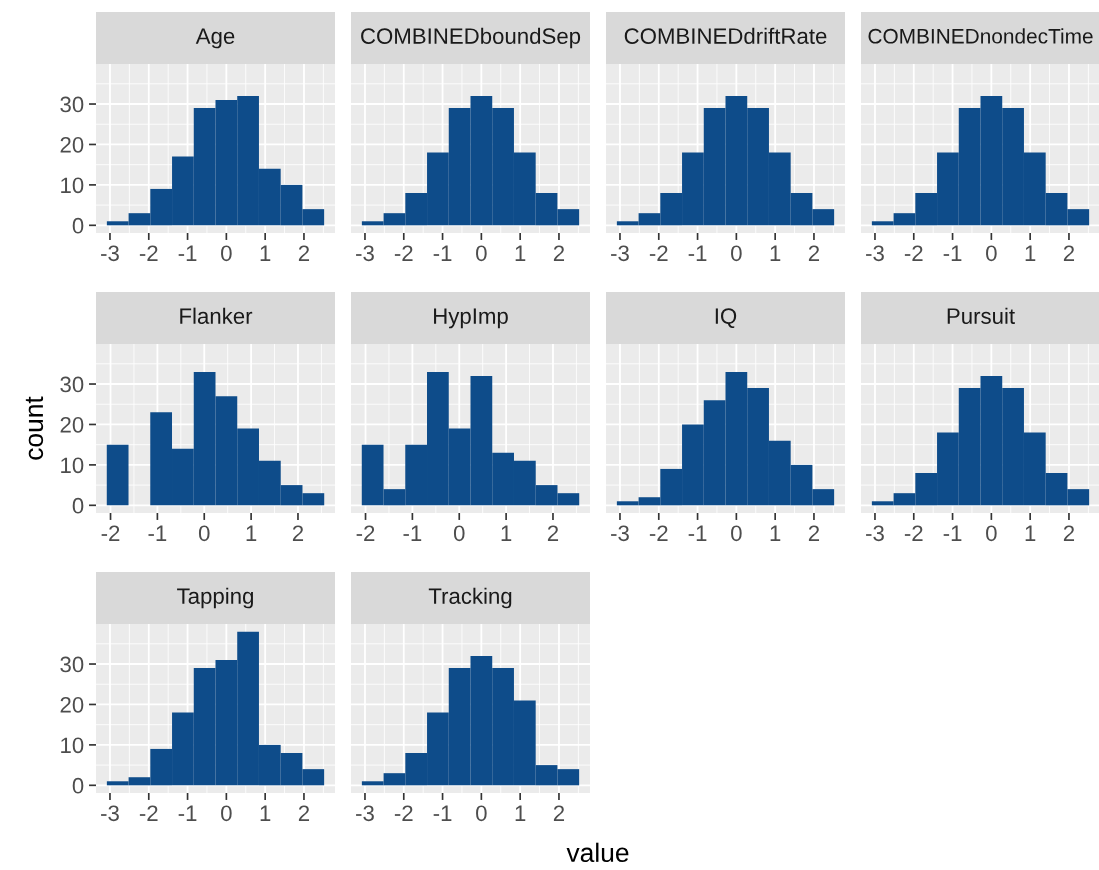  I want to click on chart-title: Tracking, so click(470, 598).